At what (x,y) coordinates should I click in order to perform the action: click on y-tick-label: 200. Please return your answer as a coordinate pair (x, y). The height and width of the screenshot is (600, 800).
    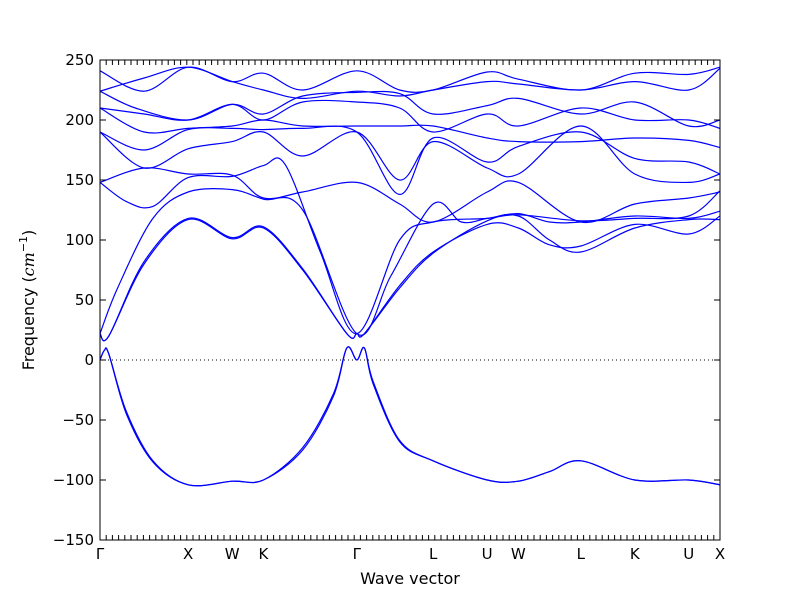
    Looking at the image, I should click on (79, 120).